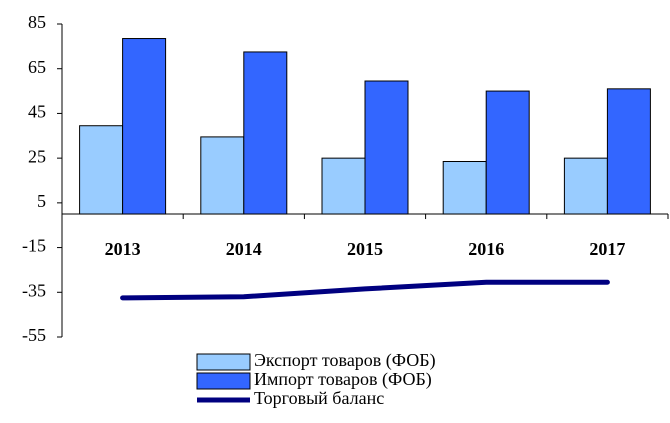  What do you see at coordinates (37, 22) in the screenshot?
I see `y-tick-label: 85` at bounding box center [37, 22].